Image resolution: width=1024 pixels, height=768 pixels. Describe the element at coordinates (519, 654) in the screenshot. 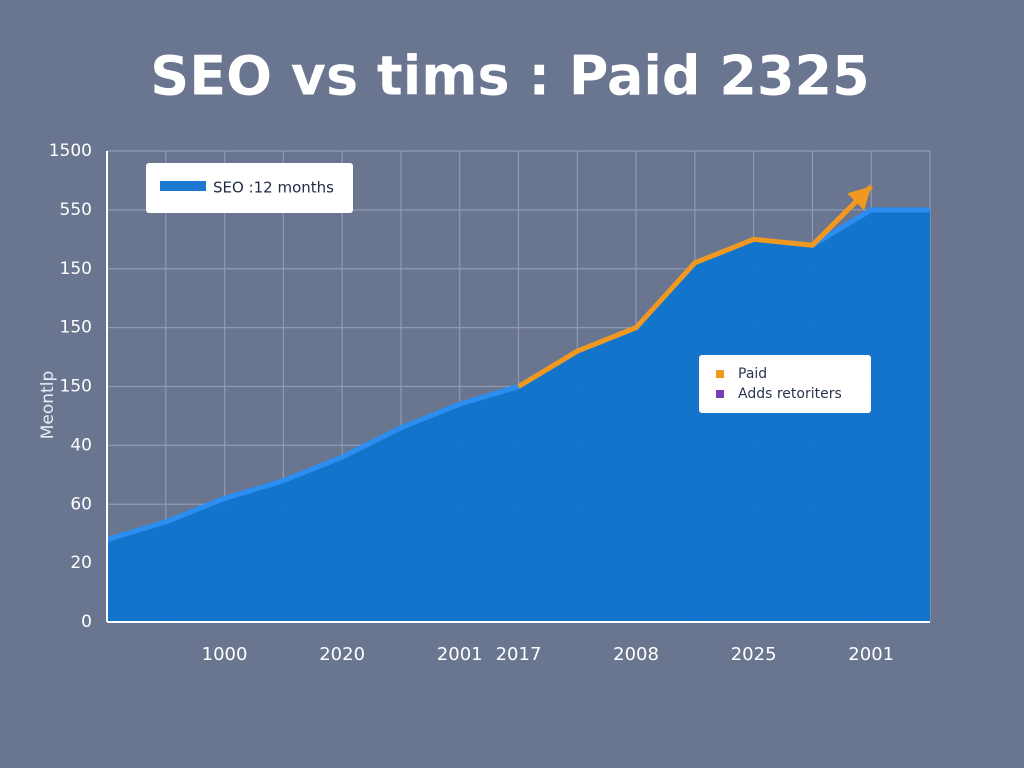

I see `x-tick-label: 2017` at that location.